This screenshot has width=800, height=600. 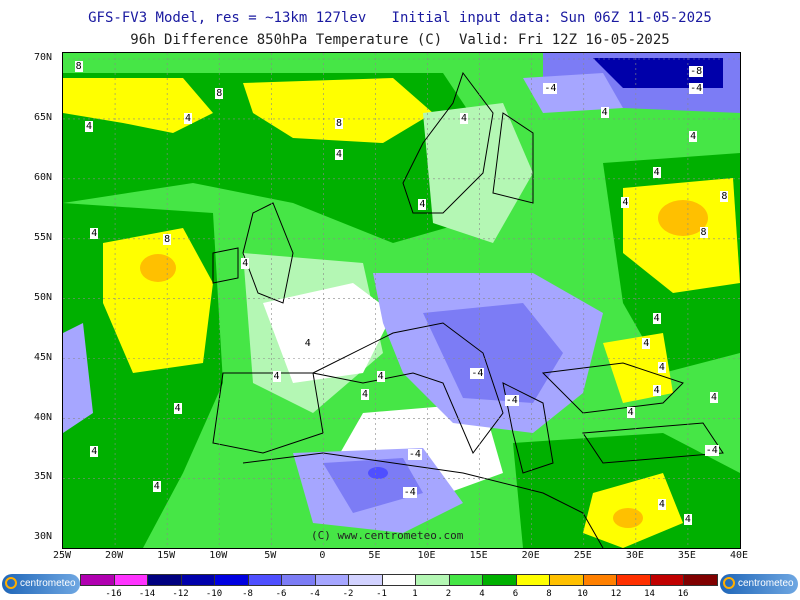 I want to click on legend-tick-label: 10, so click(x=582, y=594).